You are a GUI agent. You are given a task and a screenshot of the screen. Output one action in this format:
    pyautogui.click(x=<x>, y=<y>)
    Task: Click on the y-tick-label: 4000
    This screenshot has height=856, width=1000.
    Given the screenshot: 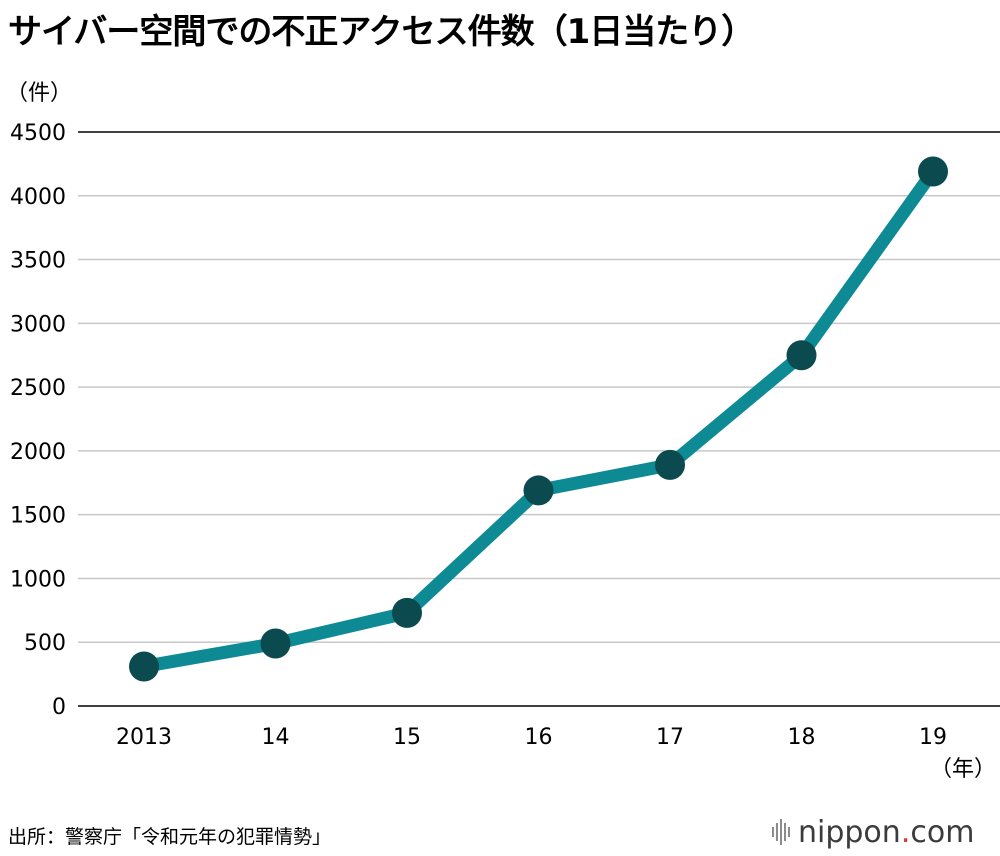 What is the action you would take?
    pyautogui.click(x=38, y=197)
    